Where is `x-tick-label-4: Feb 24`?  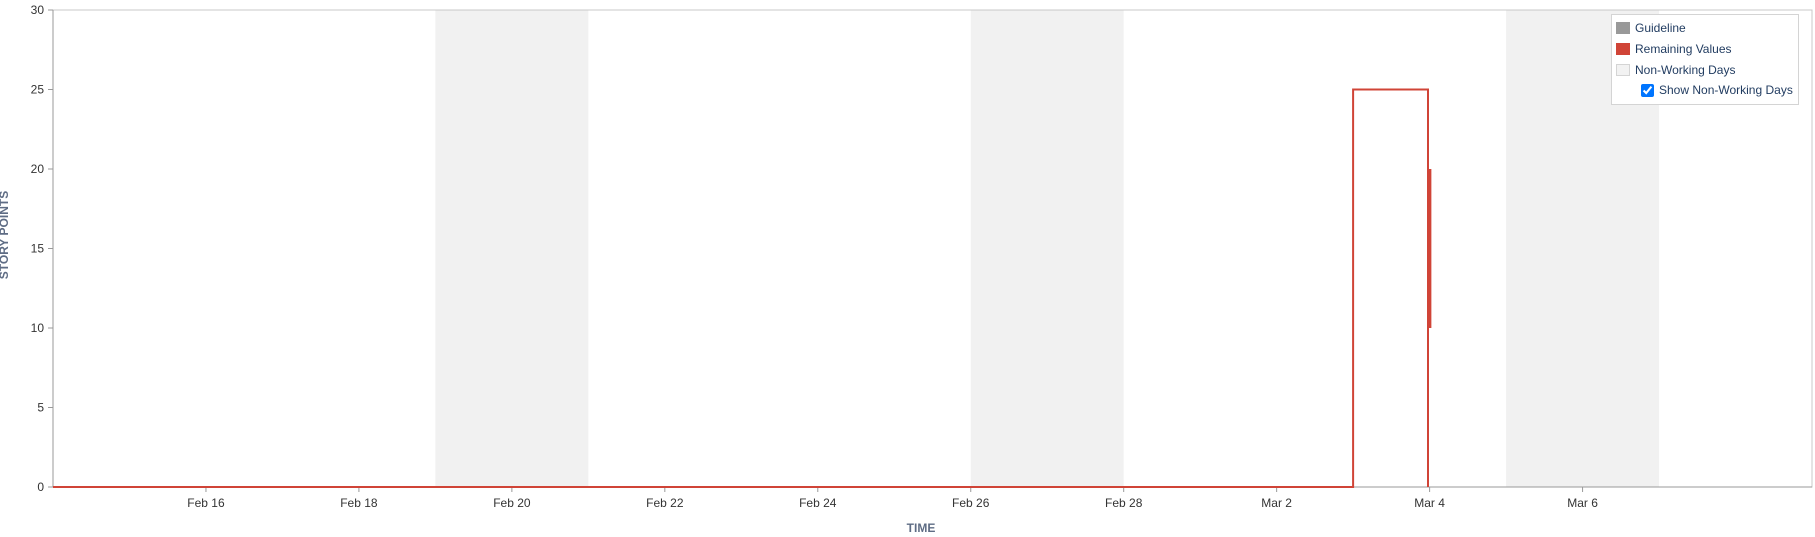
x-tick-label-4: Feb 24 is located at coordinates (818, 503).